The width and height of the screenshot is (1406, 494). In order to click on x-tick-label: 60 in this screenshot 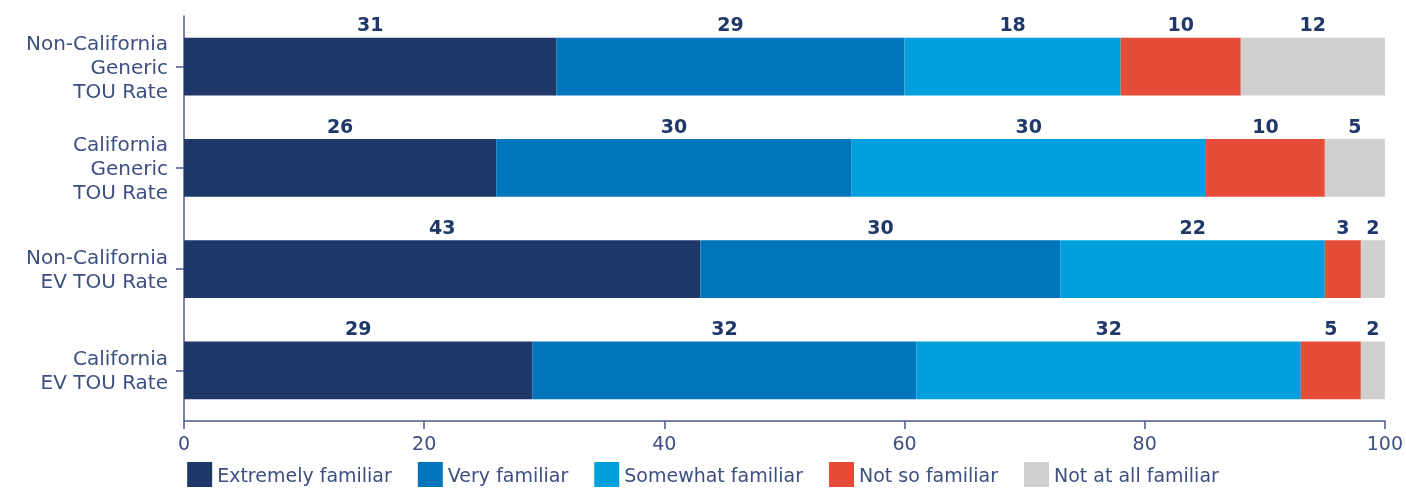, I will do `click(904, 442)`.